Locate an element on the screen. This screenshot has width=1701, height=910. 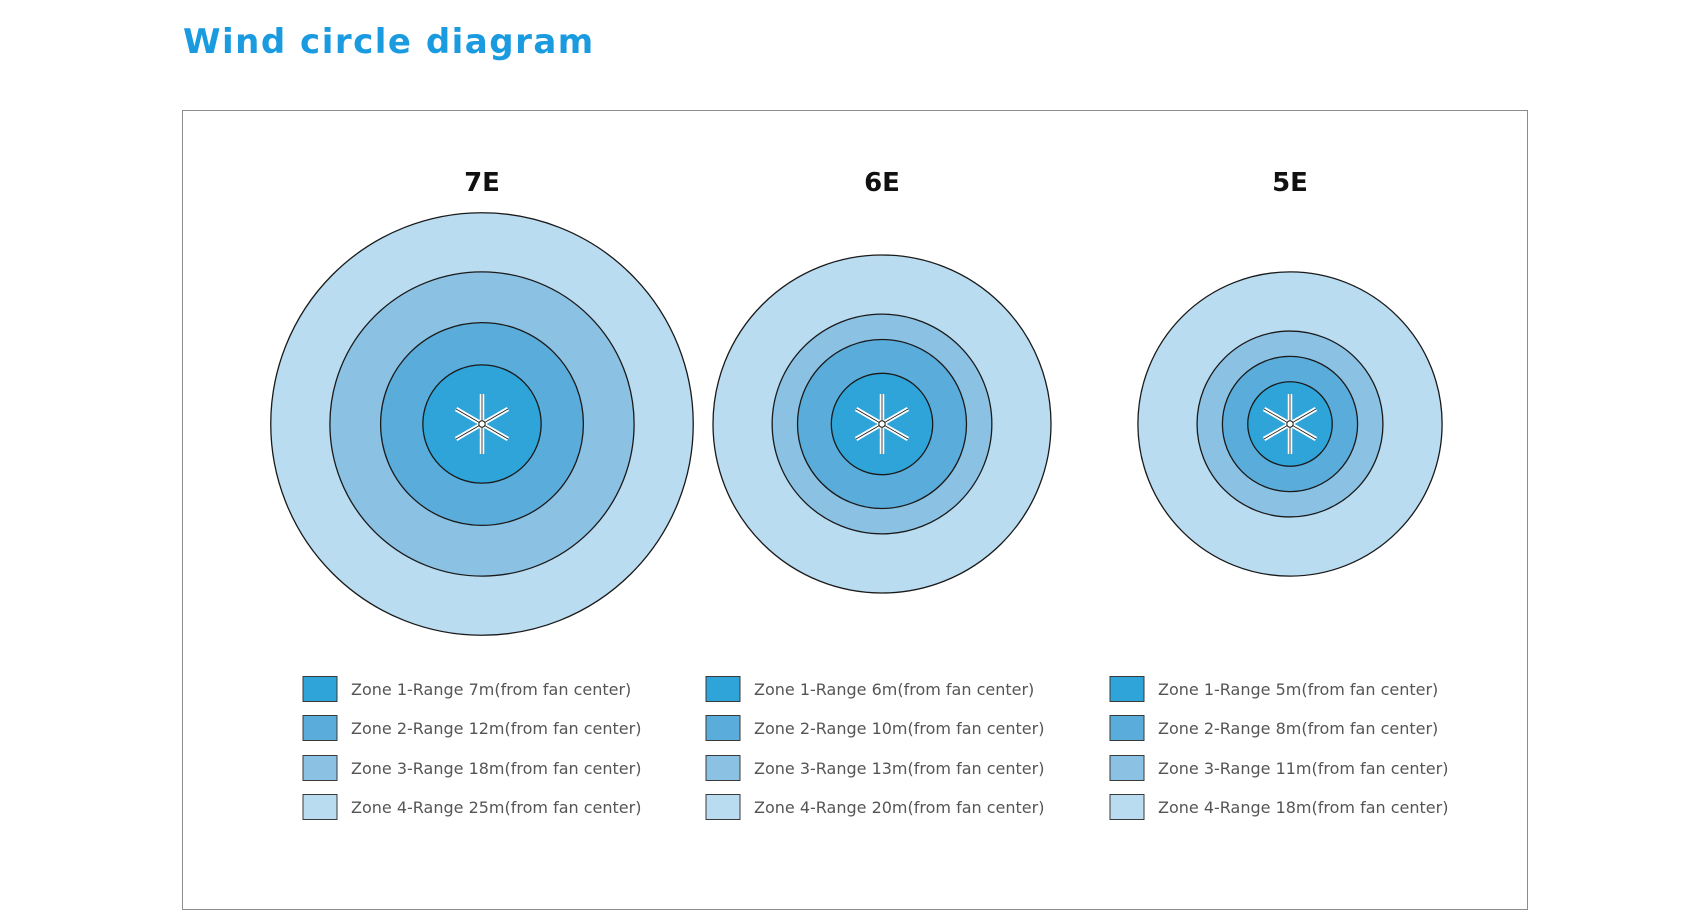
fan-model-label: 7E is located at coordinates (482, 183).